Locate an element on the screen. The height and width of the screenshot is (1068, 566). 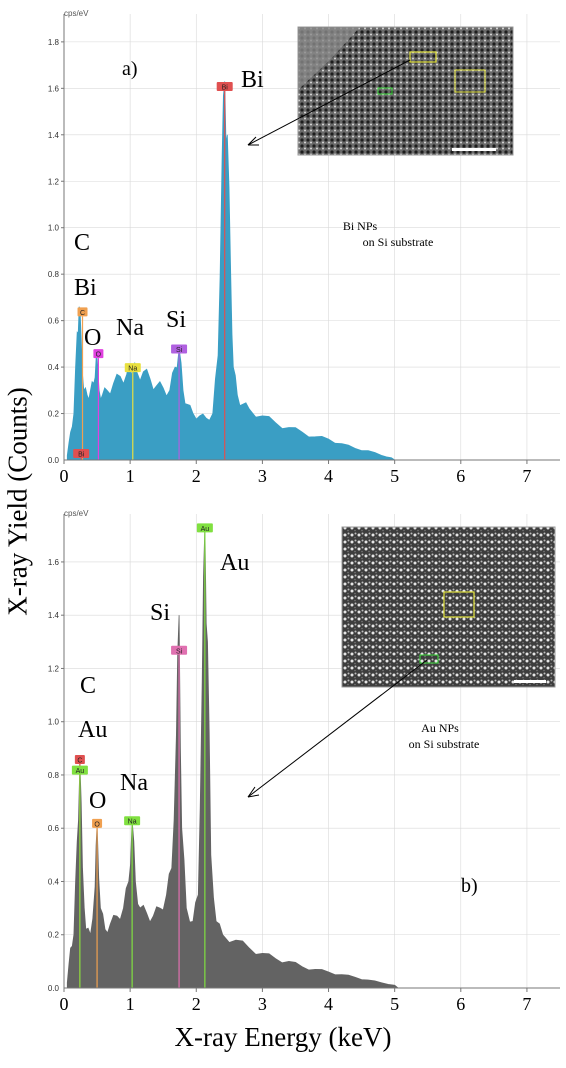
panel-a-ytick-label-8: 1.8 is located at coordinates (54, 42).